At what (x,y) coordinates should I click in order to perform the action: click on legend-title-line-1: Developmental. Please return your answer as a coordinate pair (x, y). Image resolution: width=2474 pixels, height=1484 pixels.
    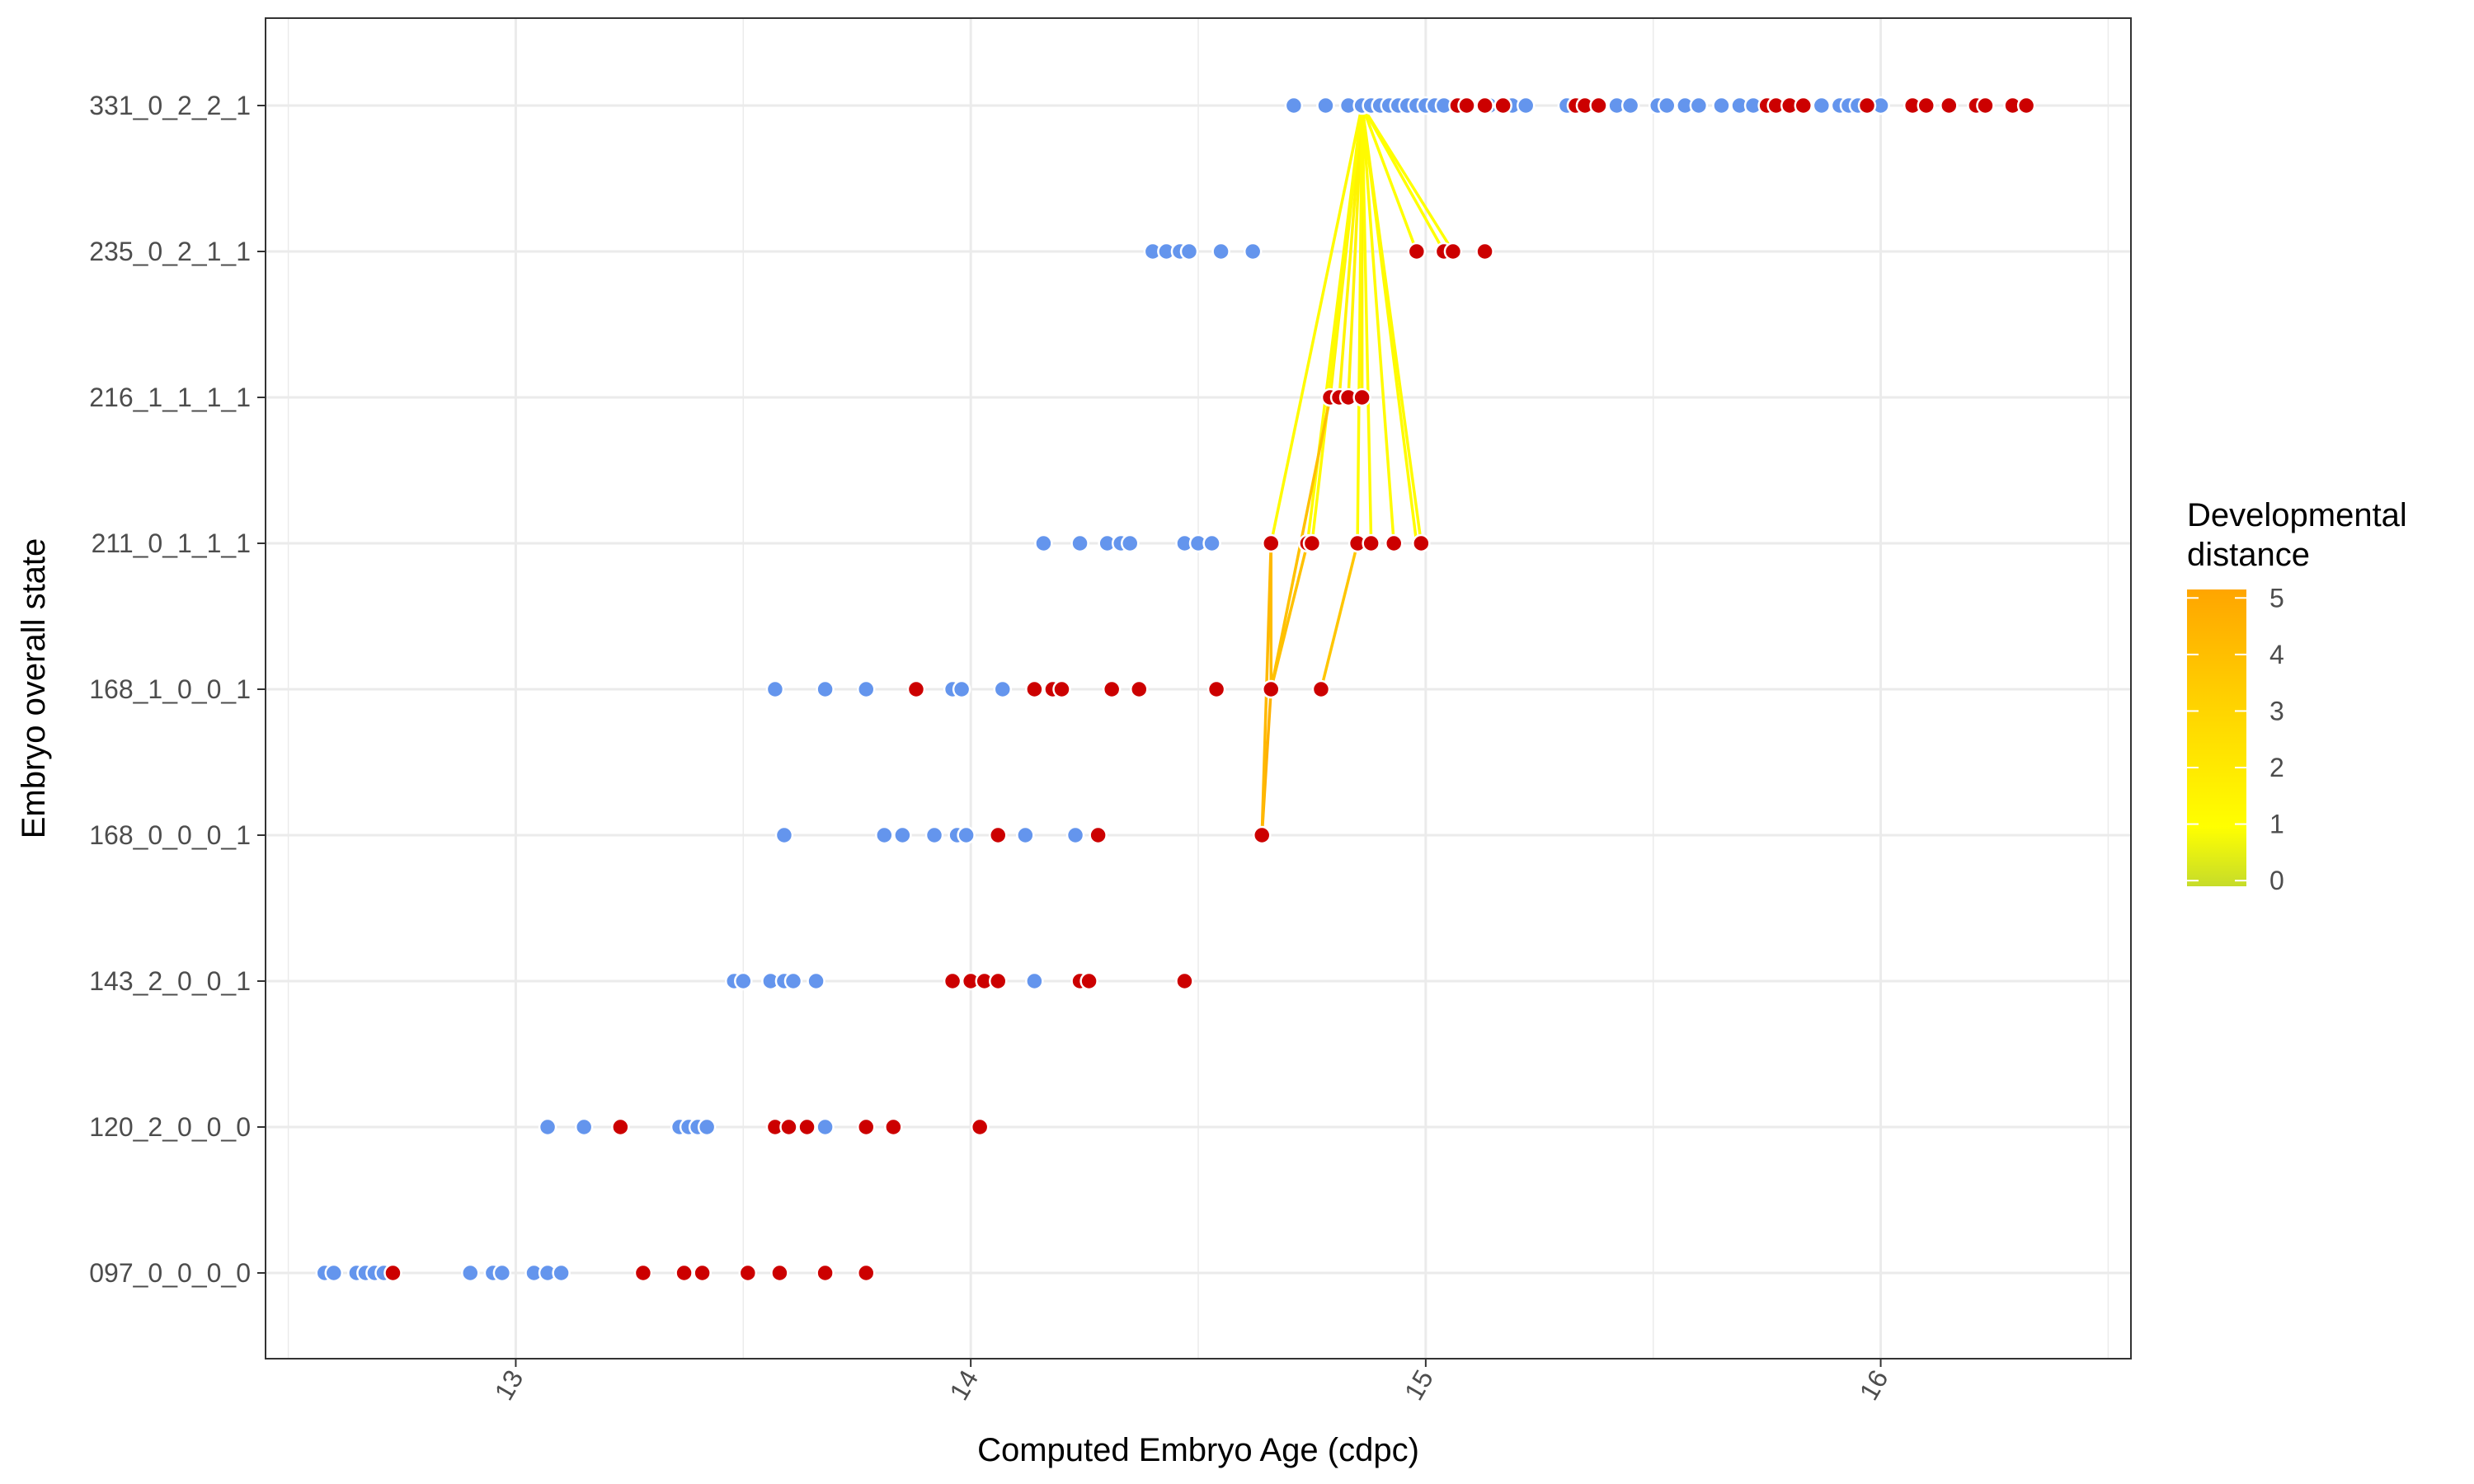
    Looking at the image, I should click on (2297, 515).